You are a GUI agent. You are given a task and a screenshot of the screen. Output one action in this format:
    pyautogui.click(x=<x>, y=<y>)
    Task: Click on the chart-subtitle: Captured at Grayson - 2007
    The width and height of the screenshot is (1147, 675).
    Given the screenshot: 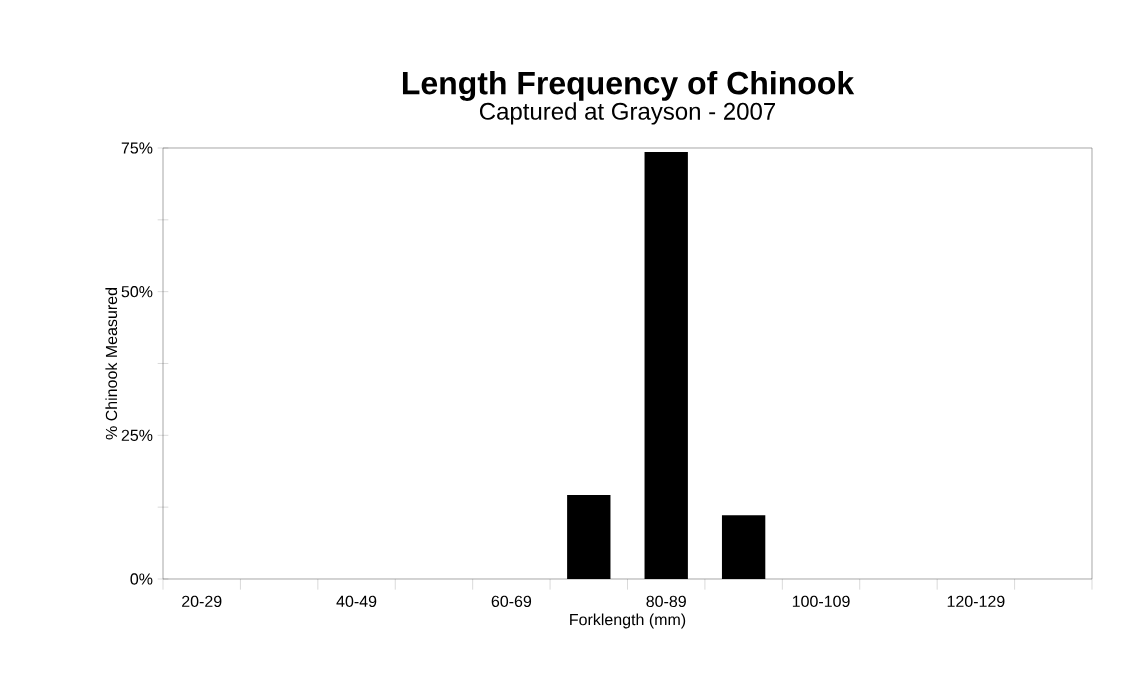 What is the action you would take?
    pyautogui.click(x=627, y=113)
    